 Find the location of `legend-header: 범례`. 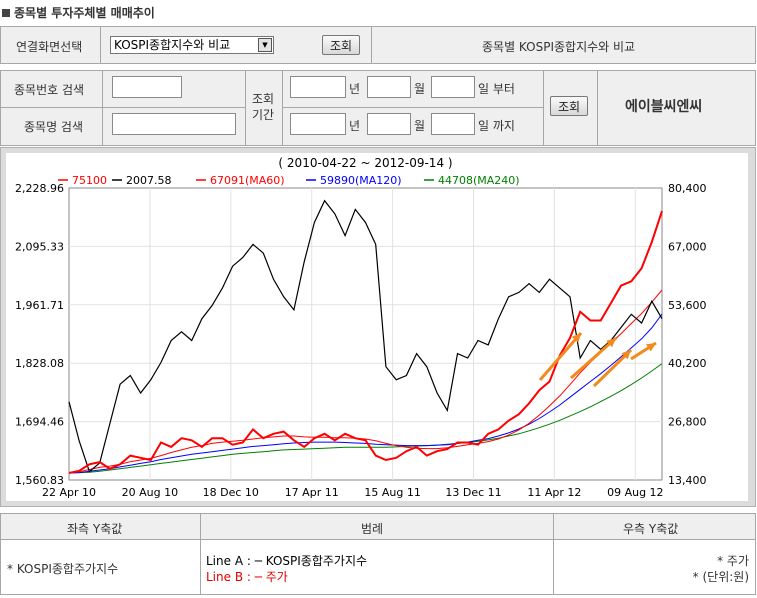

legend-header: 범례 is located at coordinates (372, 529).